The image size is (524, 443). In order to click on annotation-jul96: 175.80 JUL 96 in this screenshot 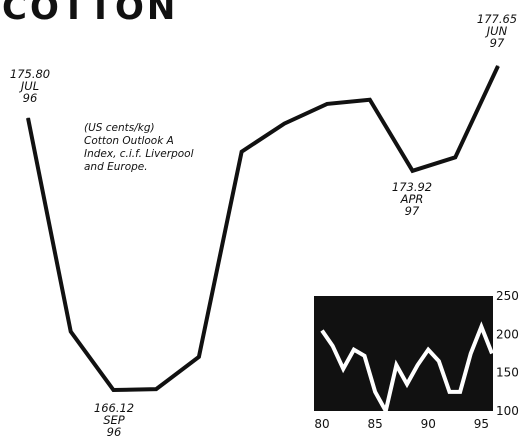, I will do `click(30, 86)`.